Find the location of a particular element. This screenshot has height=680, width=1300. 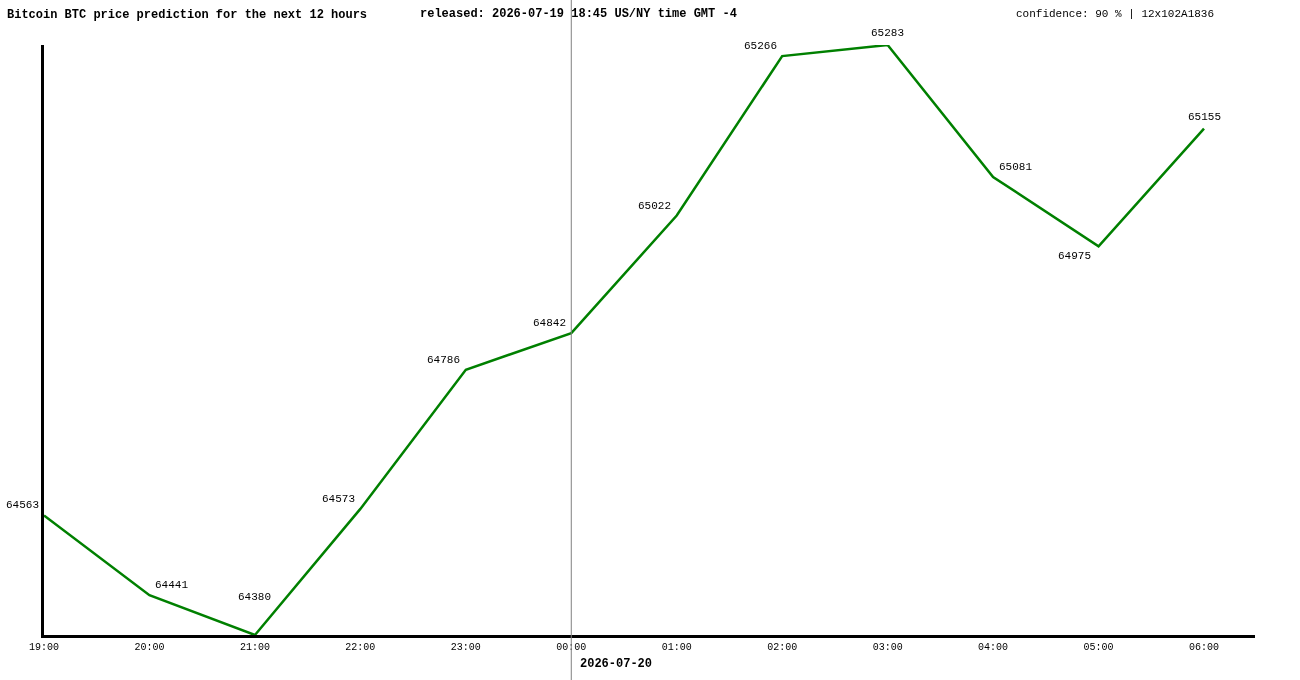

x-tick-label: 04:00 is located at coordinates (993, 647).